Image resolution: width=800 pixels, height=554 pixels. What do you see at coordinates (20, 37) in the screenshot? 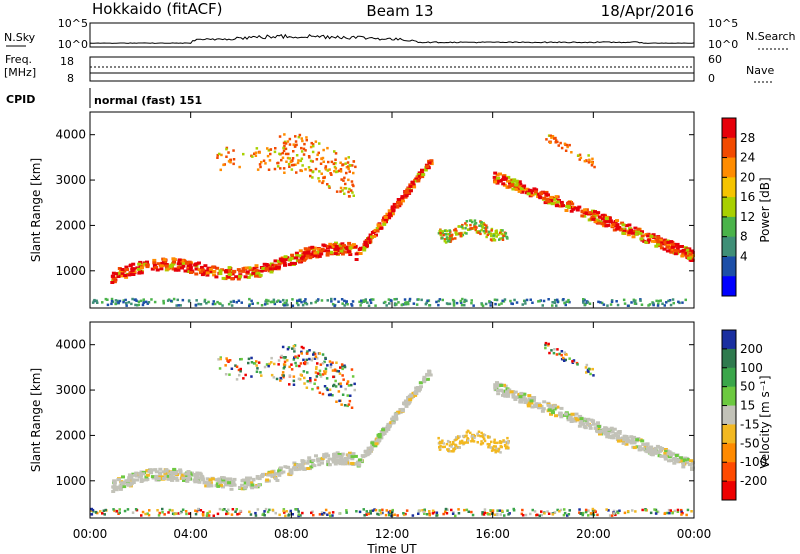
I see `nsky-label: N.Sky` at bounding box center [20, 37].